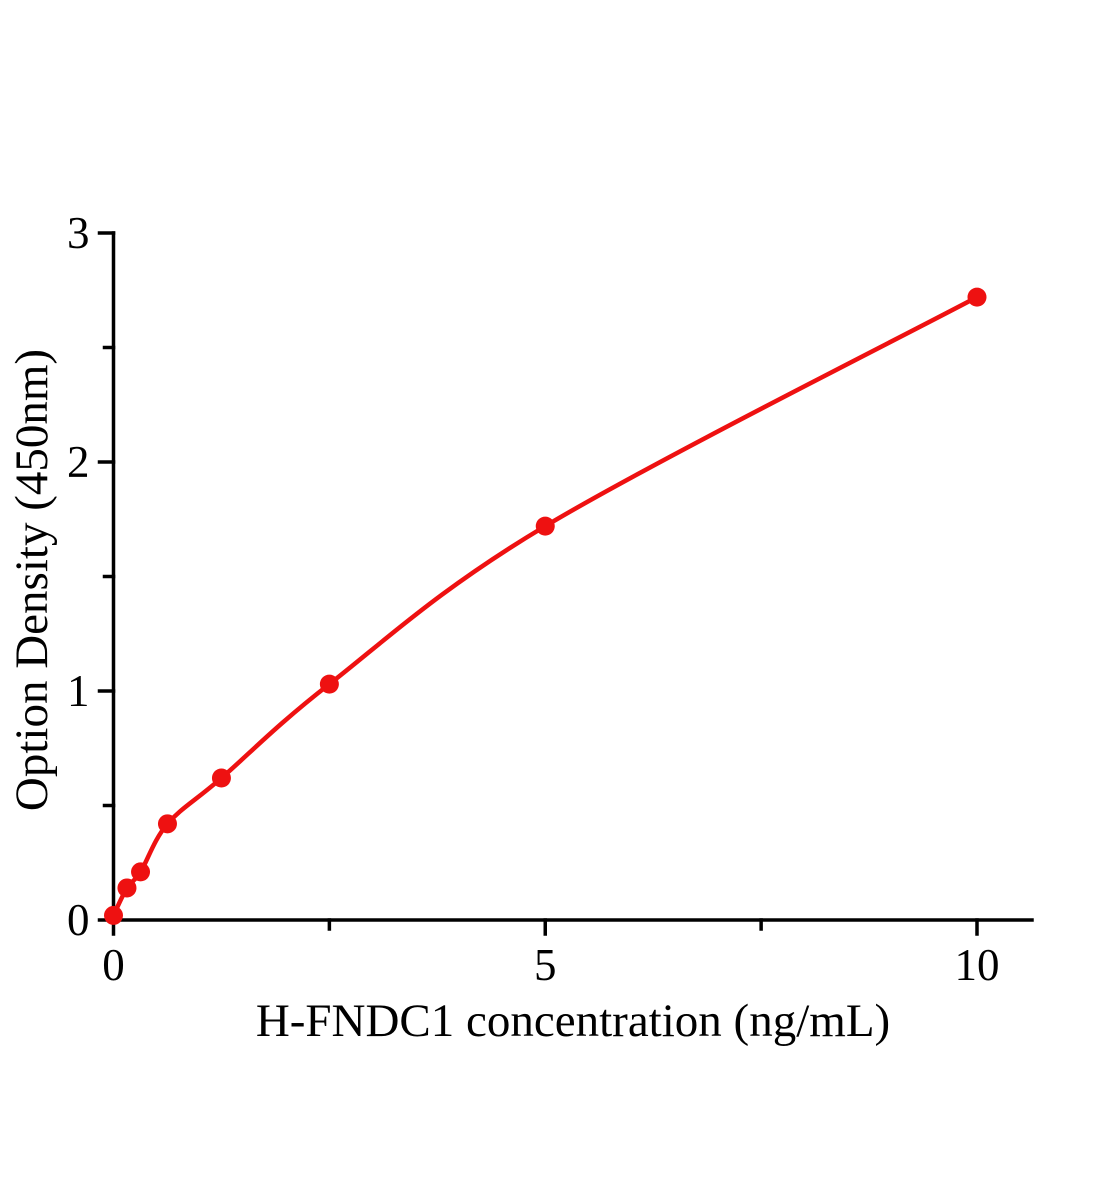 The width and height of the screenshot is (1104, 1200). Describe the element at coordinates (78, 691) in the screenshot. I see `y-tick-label: 1` at that location.